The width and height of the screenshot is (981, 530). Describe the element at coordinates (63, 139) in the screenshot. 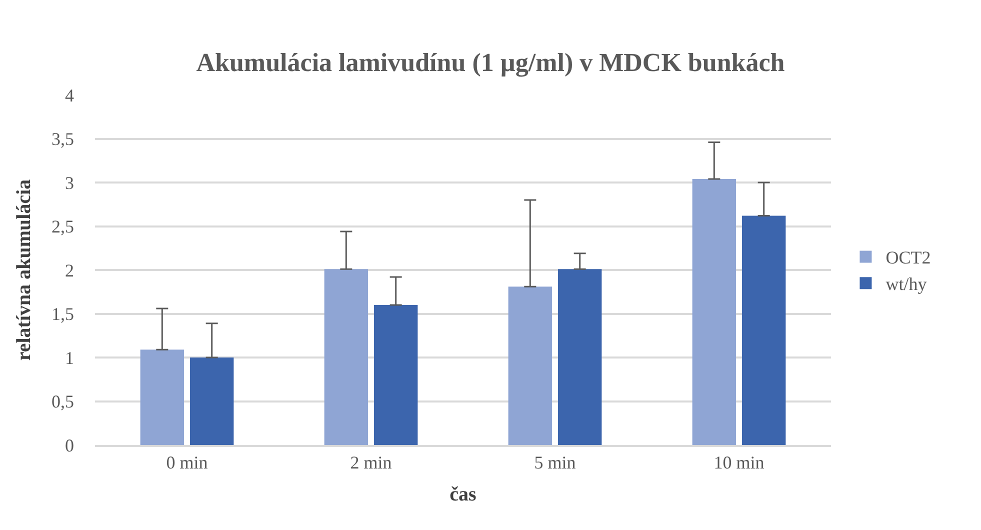

I see `y-tick-label: 3,5` at that location.